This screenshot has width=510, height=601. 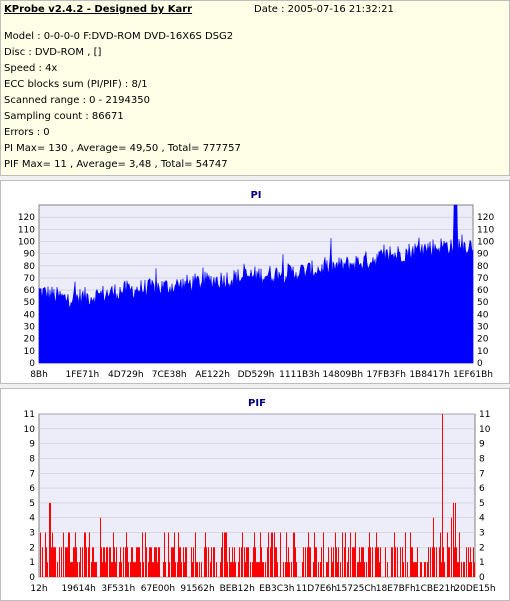 I want to click on x-tick-label: EB3C3h, so click(x=276, y=589).